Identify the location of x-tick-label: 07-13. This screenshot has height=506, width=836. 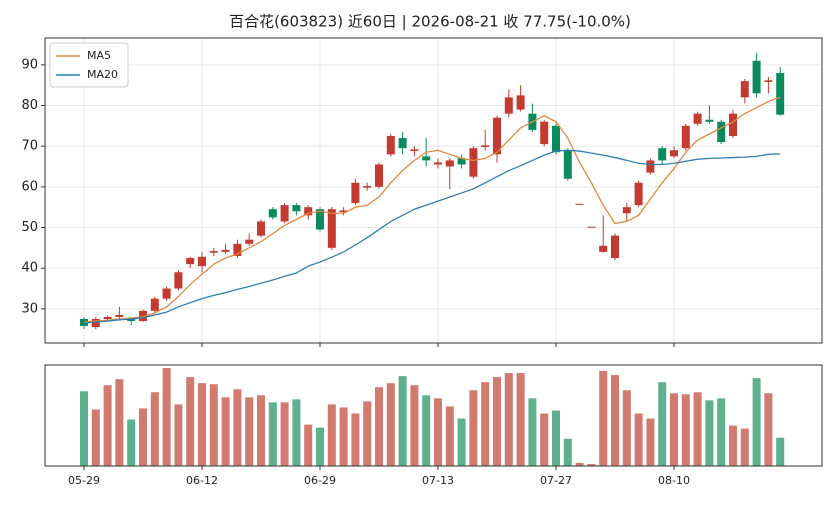
(438, 480).